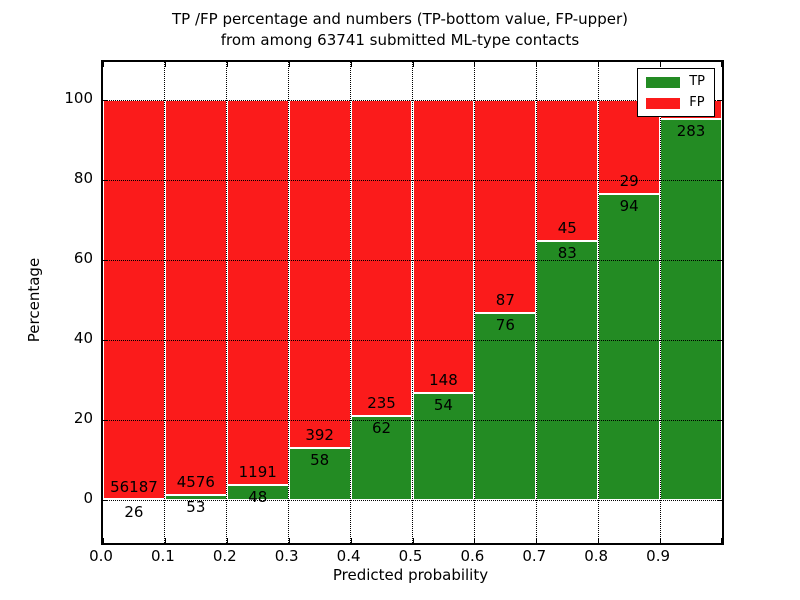  Describe the element at coordinates (83, 338) in the screenshot. I see `y-tick-label: 40` at that location.